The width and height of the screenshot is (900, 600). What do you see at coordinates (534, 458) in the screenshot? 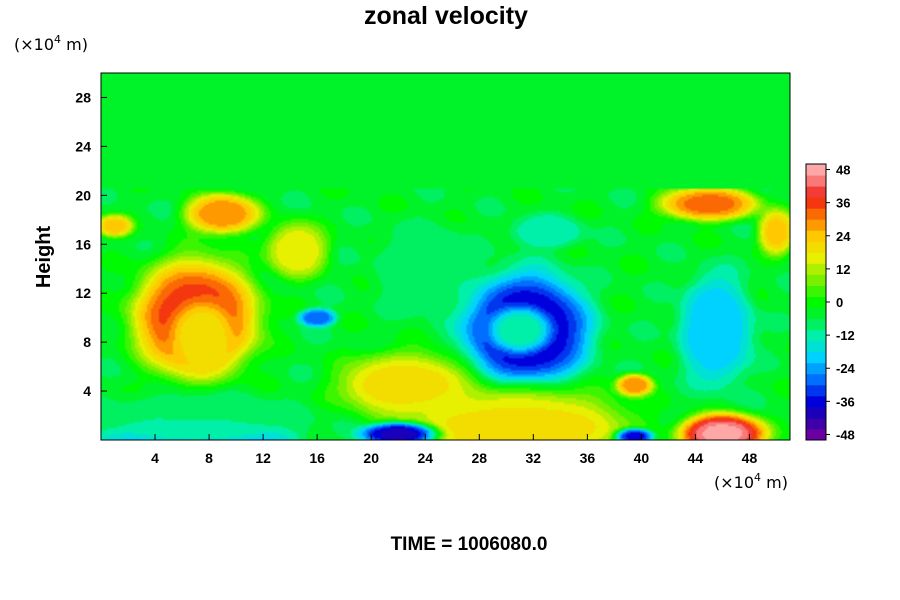
I see `x-tick-label: 32` at bounding box center [534, 458].